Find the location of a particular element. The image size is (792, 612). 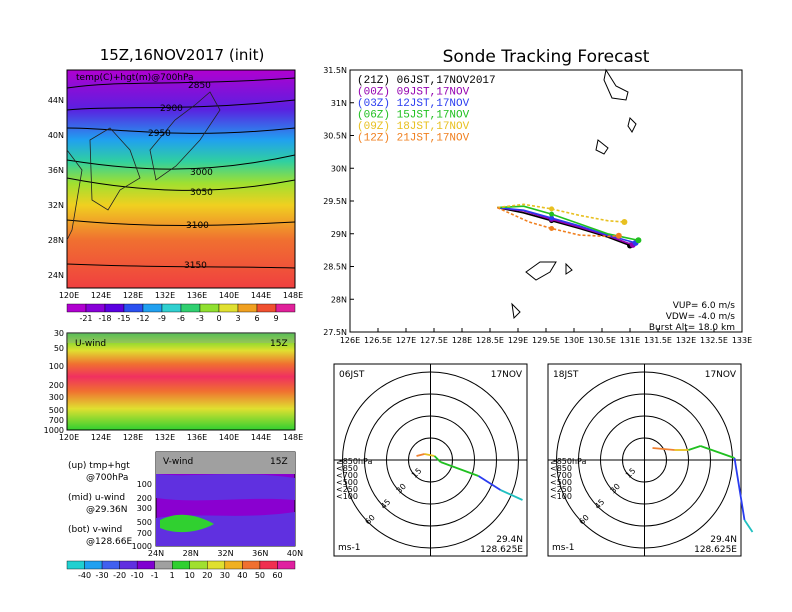

map-lat-tick: 44N is located at coordinates (56, 100).